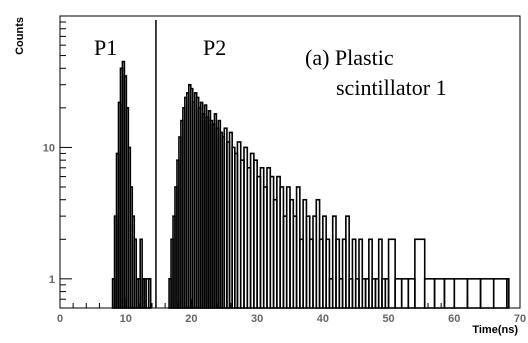 This screenshot has width=528, height=343. I want to click on x-tick-label: 60, so click(454, 319).